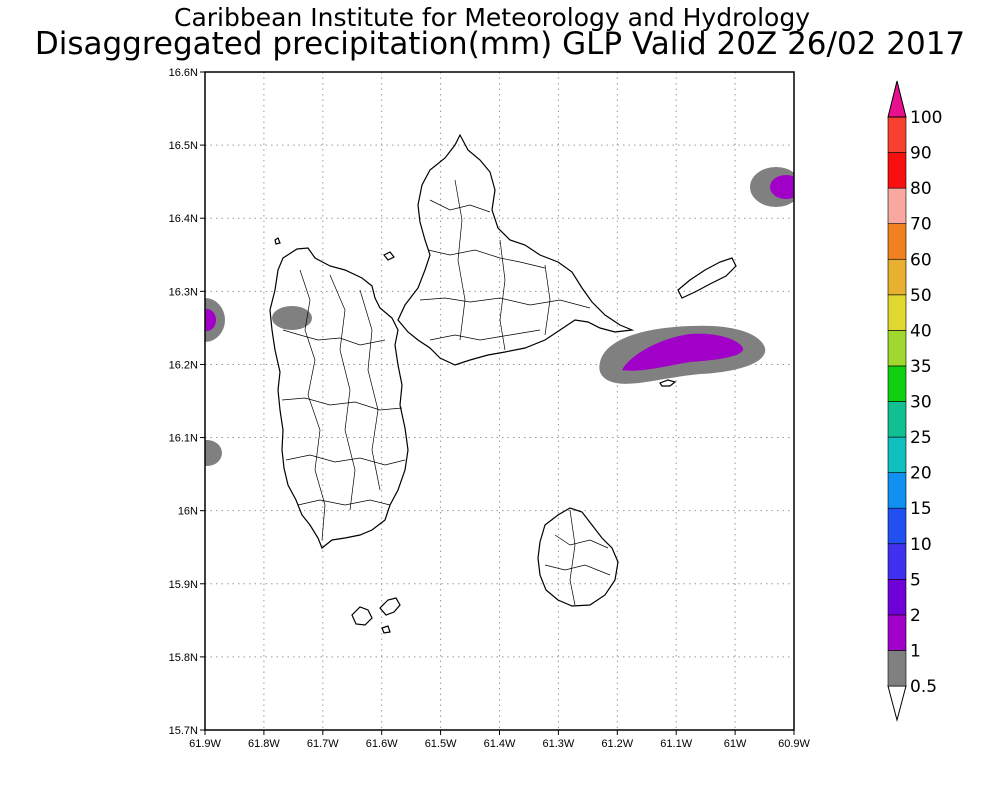 This screenshot has width=1000, height=800. I want to click on colorbar-label: 0.5, so click(923, 687).